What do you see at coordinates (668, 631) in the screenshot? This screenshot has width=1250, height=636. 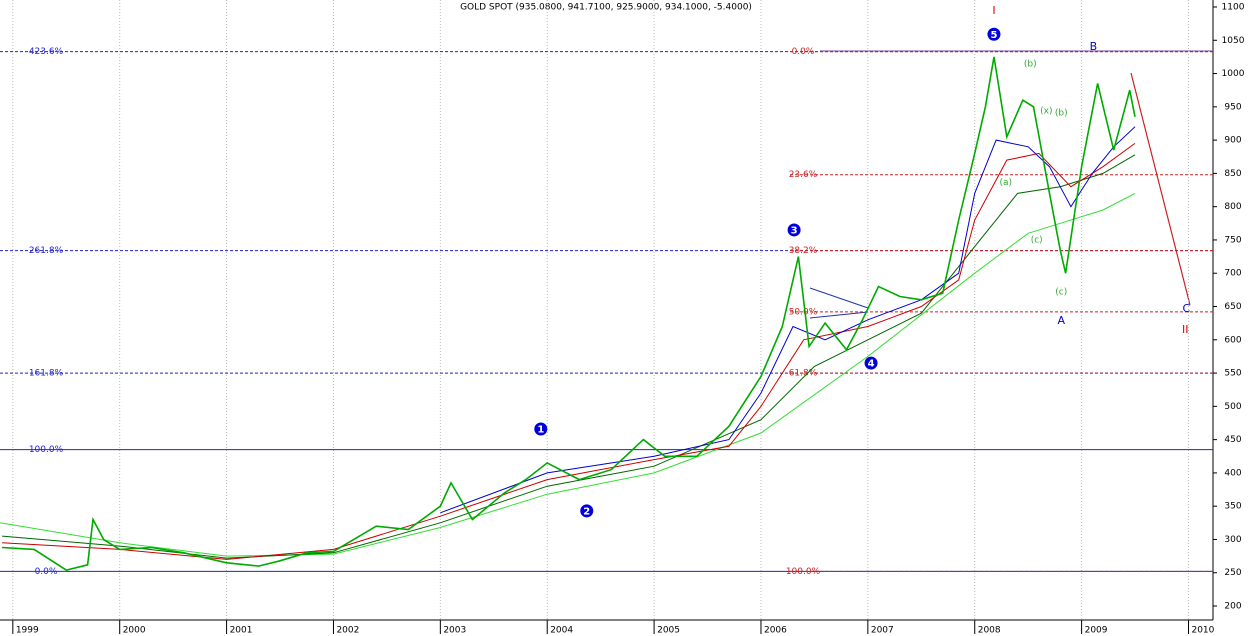 I see `x-tick-label: 2005` at bounding box center [668, 631].